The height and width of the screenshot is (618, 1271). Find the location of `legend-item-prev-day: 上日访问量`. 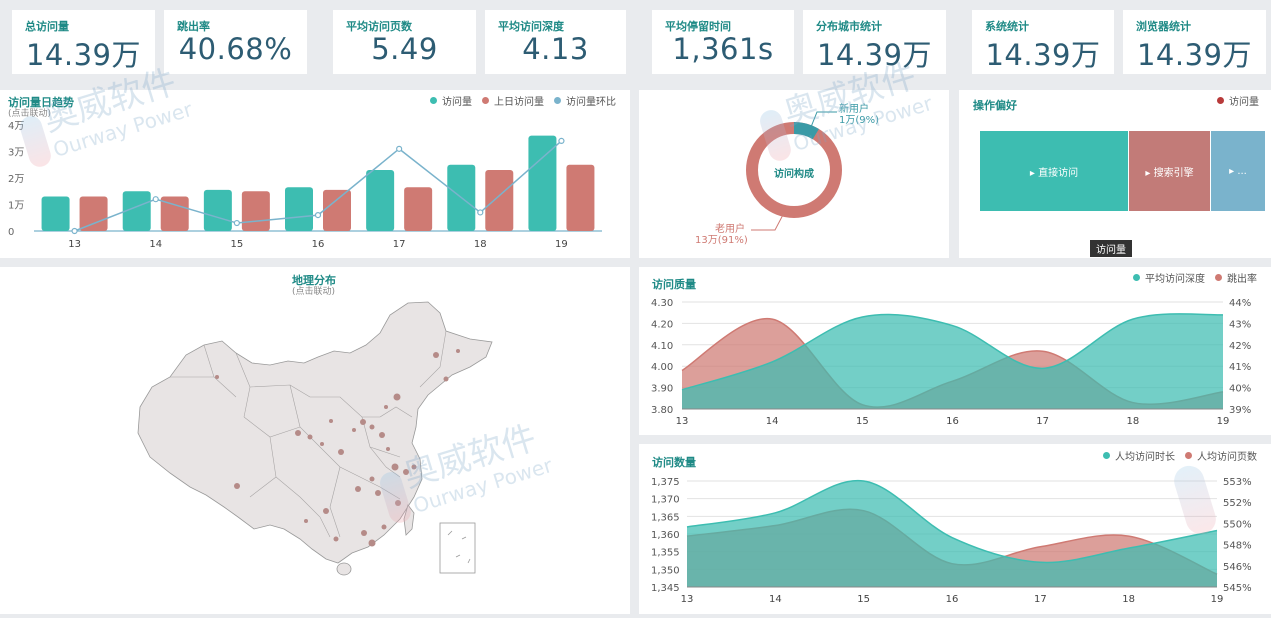

legend-item-prev-day: 上日访问量 is located at coordinates (513, 100).